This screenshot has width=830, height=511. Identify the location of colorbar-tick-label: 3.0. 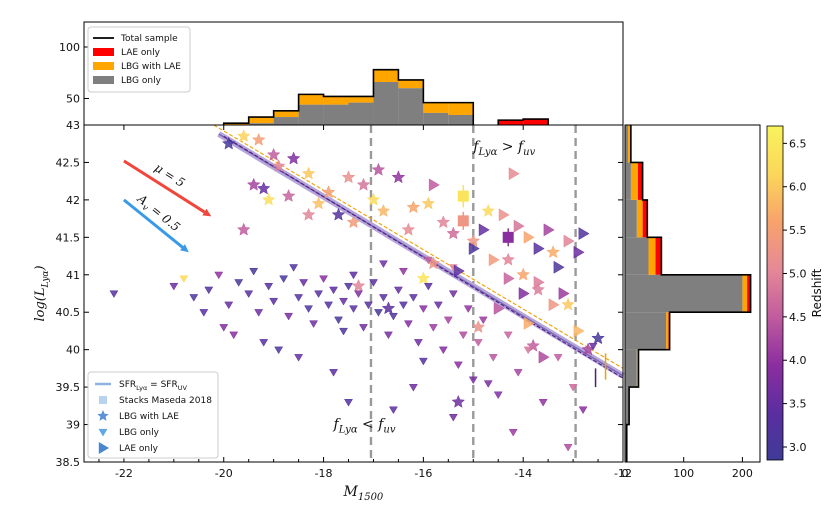
(798, 447).